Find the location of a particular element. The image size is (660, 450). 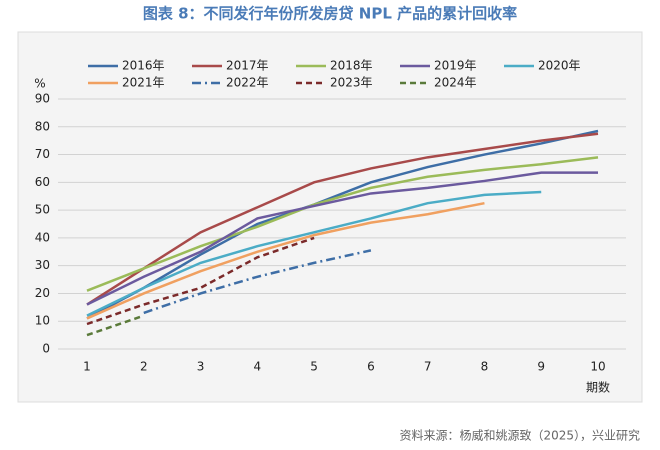

legend-label: 2021年 is located at coordinates (143, 83).